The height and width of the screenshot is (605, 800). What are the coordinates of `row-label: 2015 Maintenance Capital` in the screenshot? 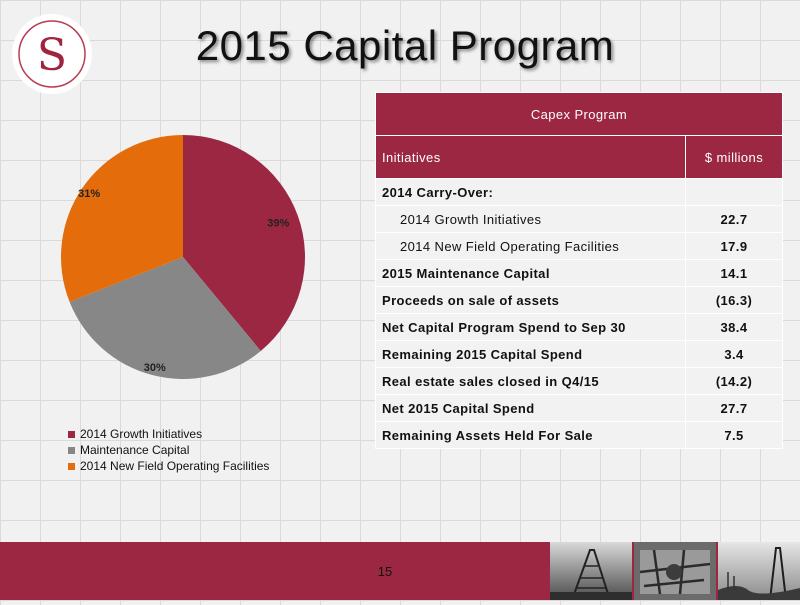 It's located at (530, 273).